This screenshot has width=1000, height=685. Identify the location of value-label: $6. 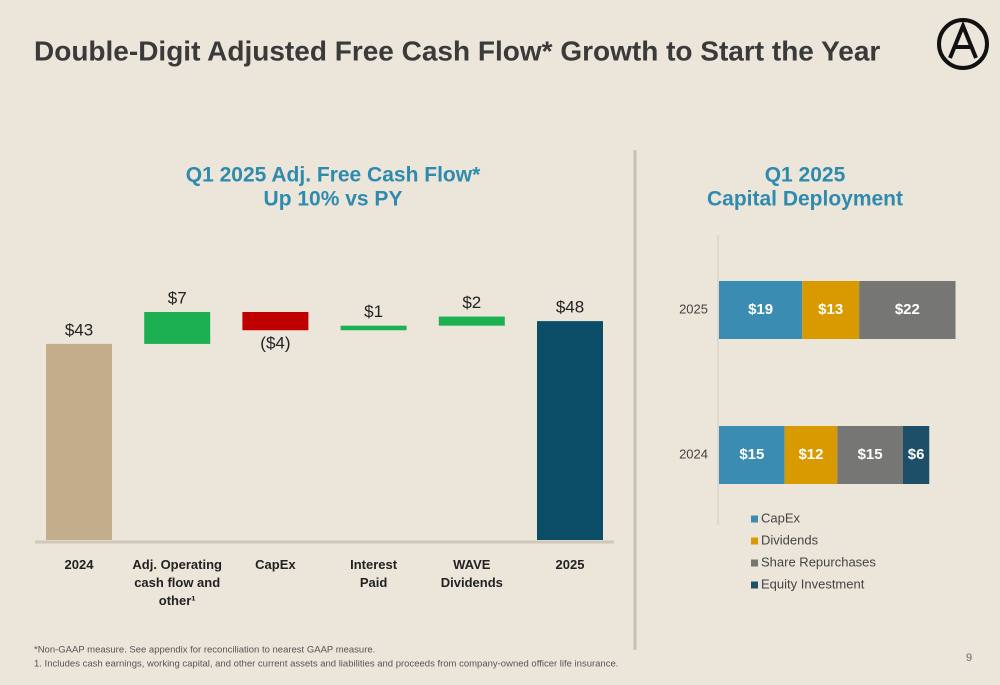
(916, 454).